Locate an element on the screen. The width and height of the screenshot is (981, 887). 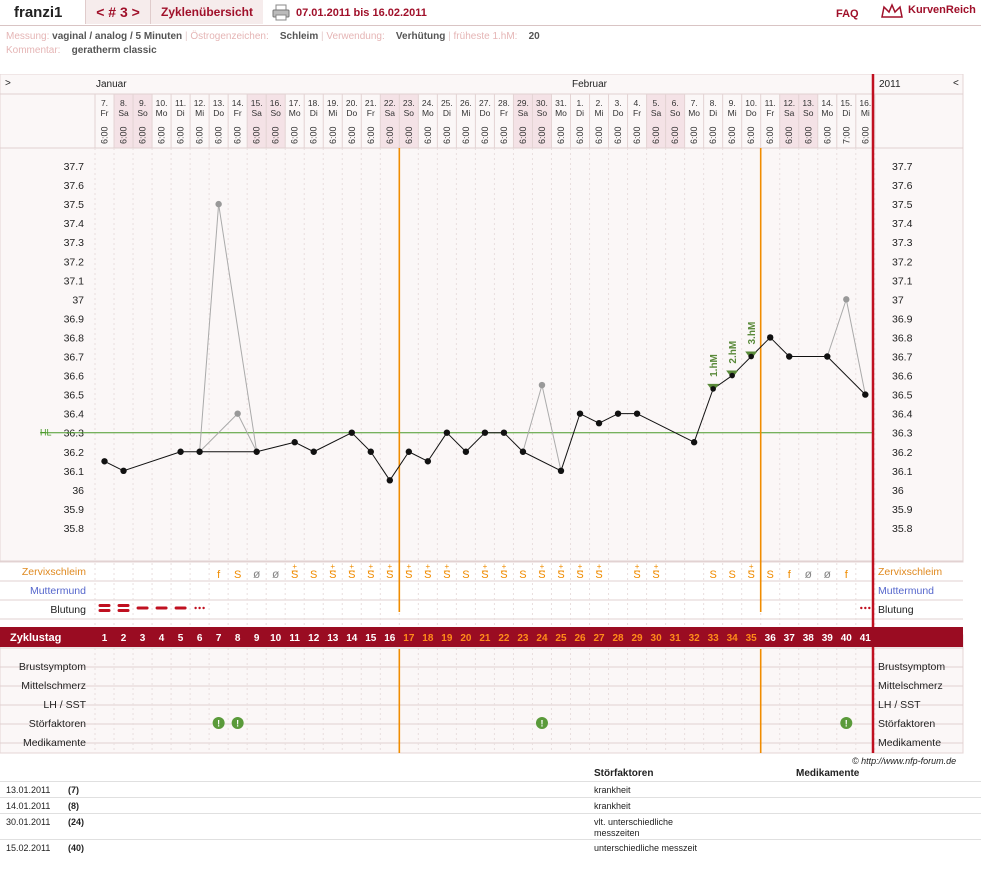
nav-prev: > is located at coordinates (8, 83).